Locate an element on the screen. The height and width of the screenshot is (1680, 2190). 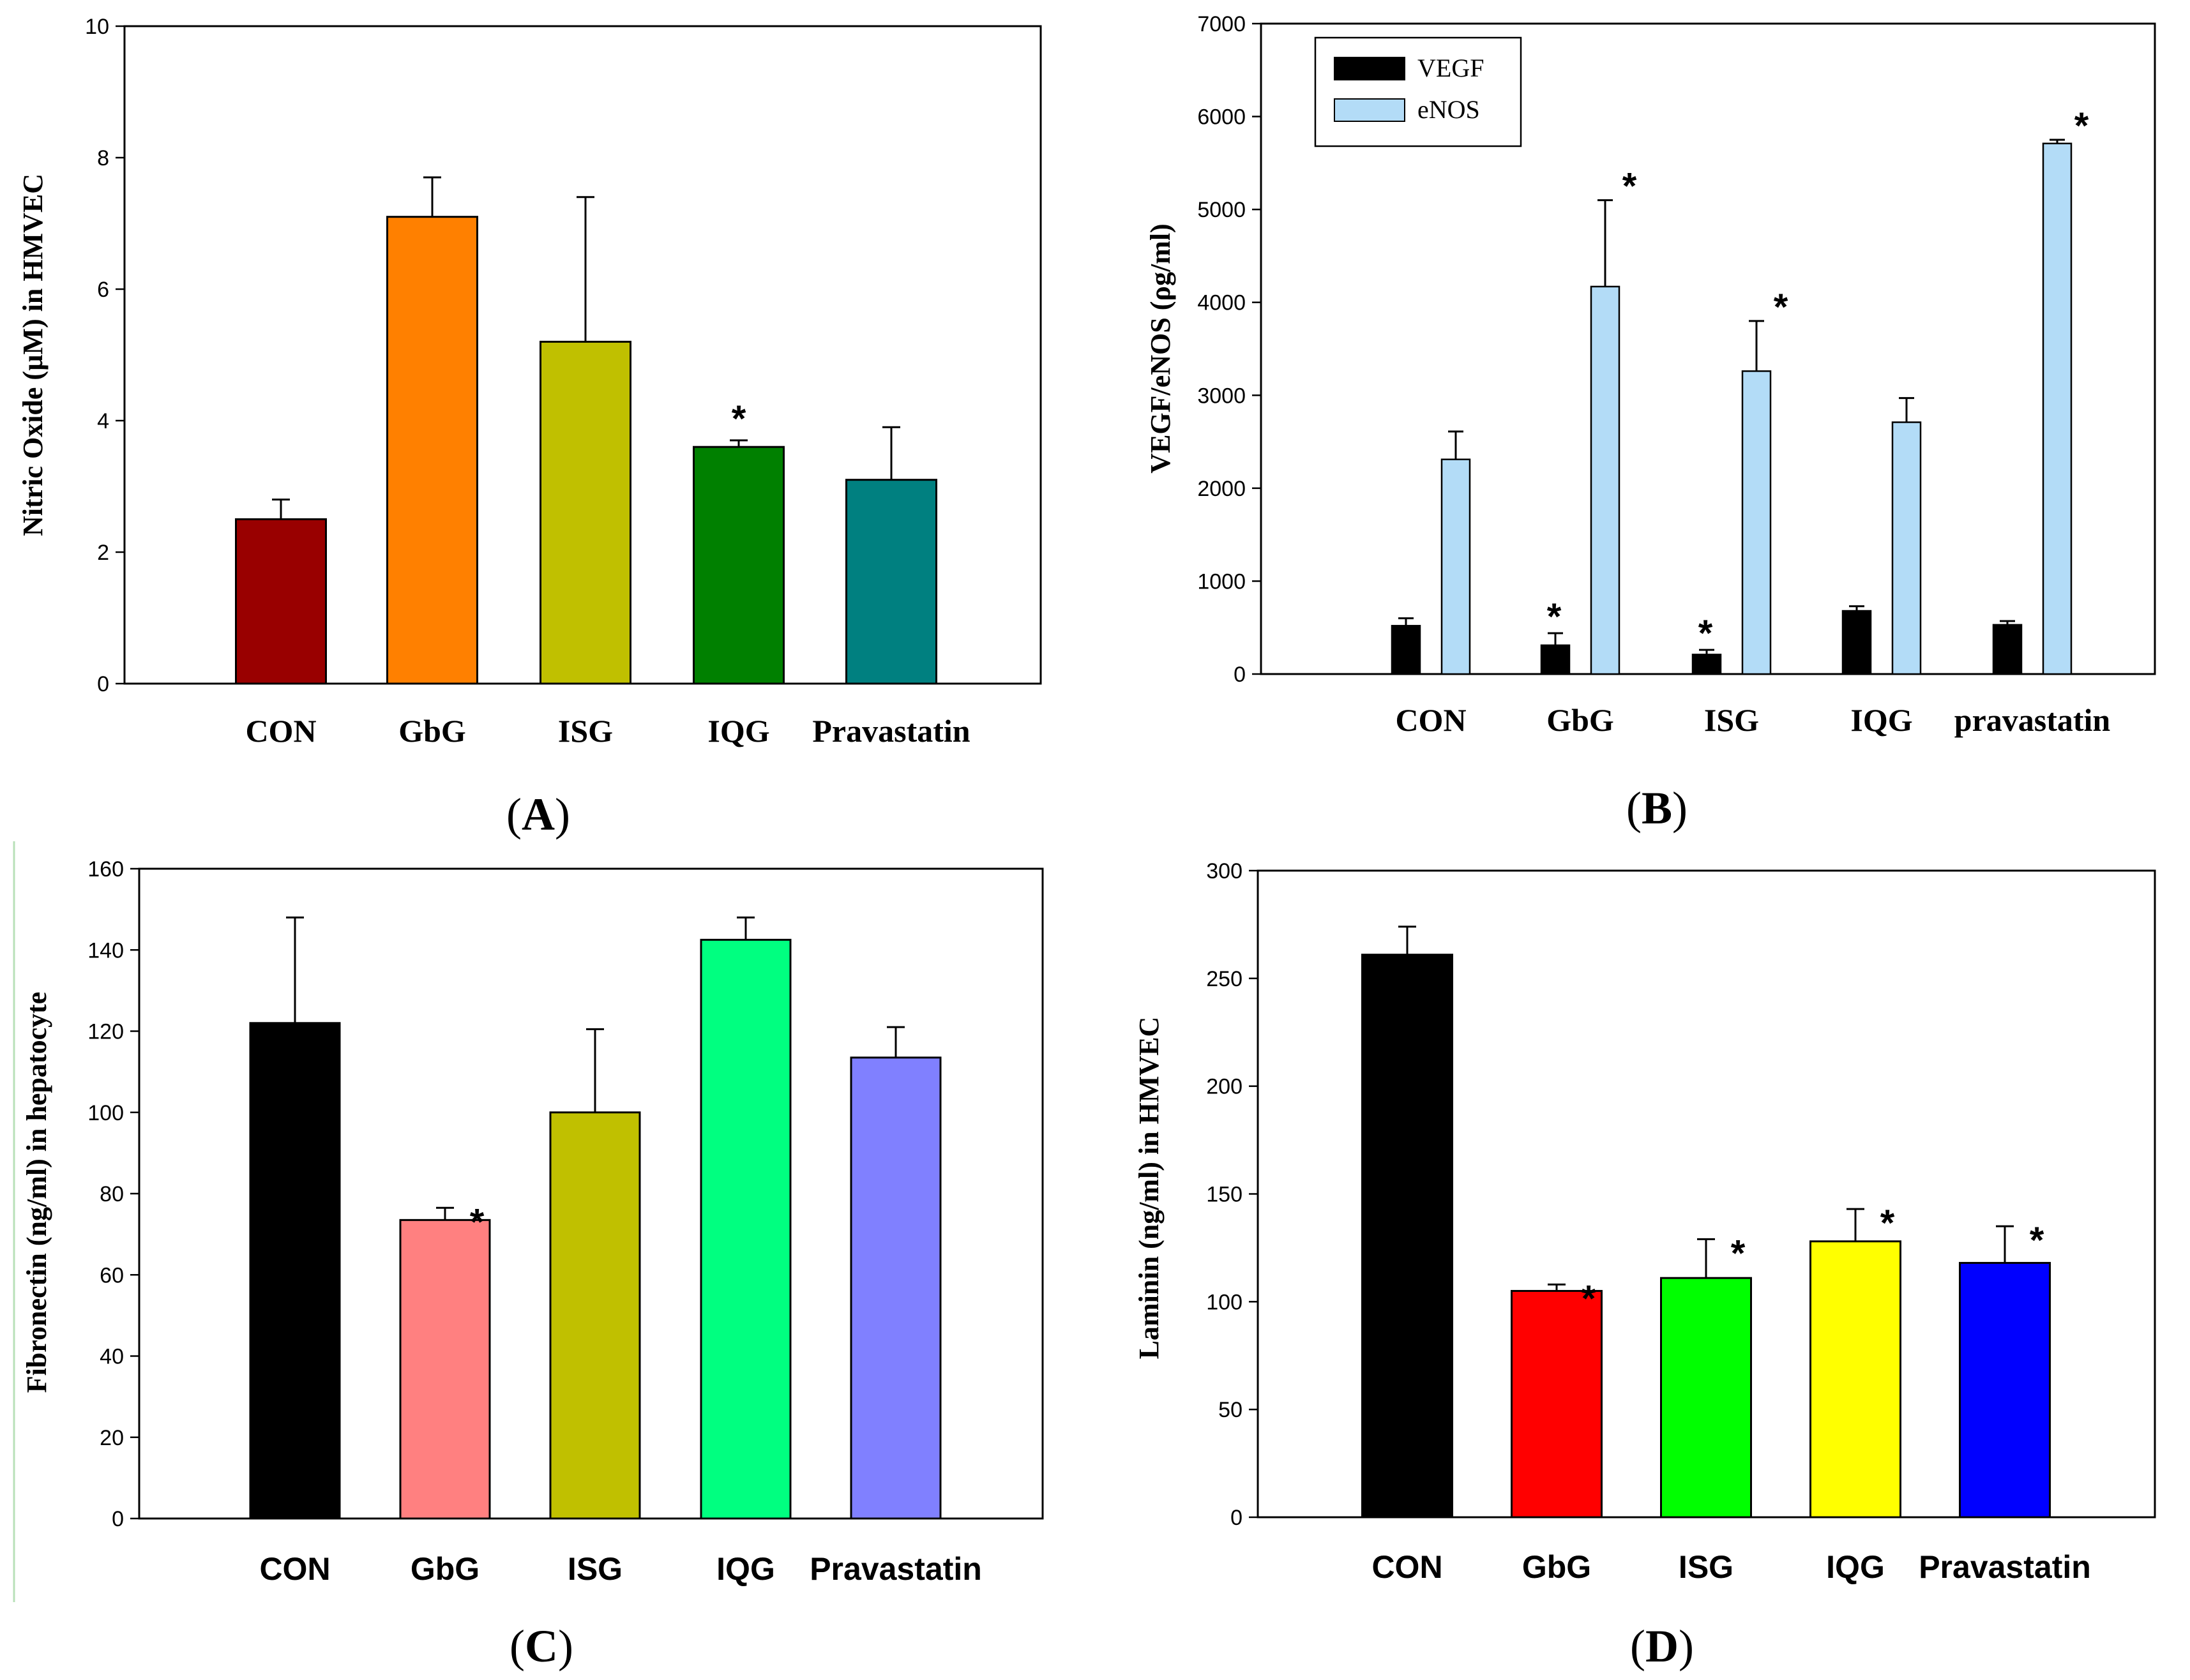
panel-c-label: (C) is located at coordinates (541, 1646).